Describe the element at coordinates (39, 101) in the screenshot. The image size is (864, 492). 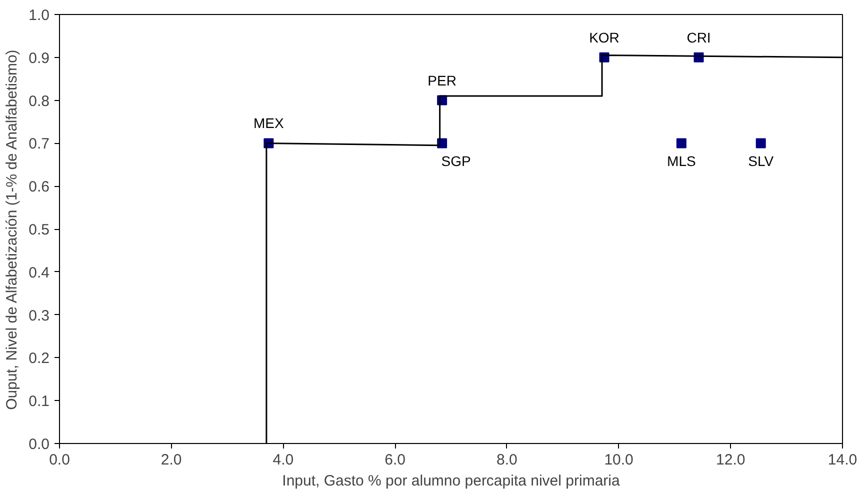
I see `y-tick-label: 0.8` at that location.